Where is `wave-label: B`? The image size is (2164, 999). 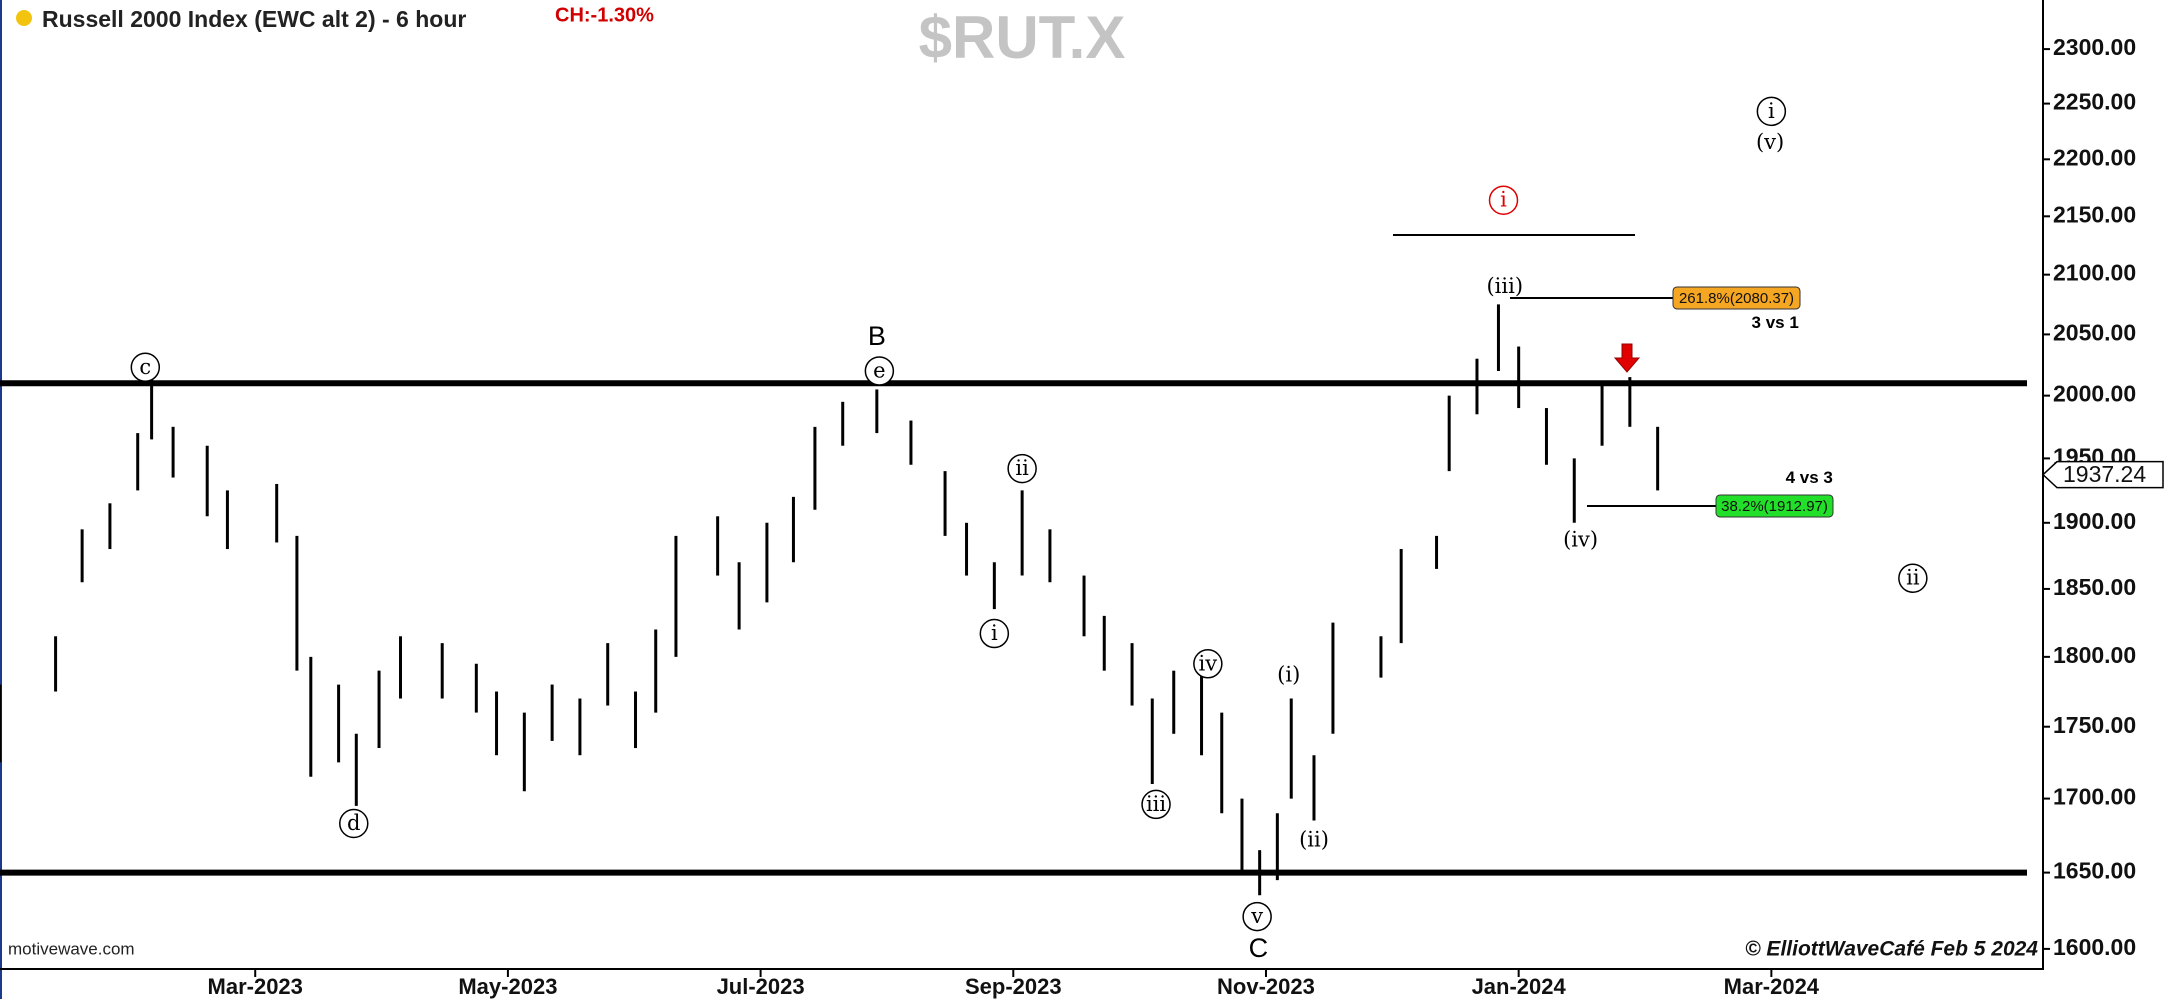 wave-label: B is located at coordinates (877, 336).